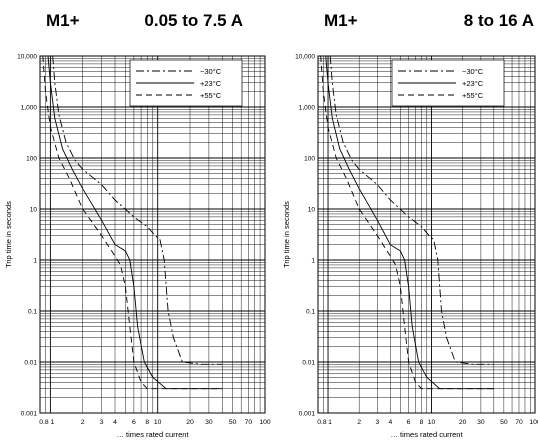  Describe the element at coordinates (193, 20) in the screenshot. I see `chart-subtitle: 0.05 to 7.5 A` at that location.